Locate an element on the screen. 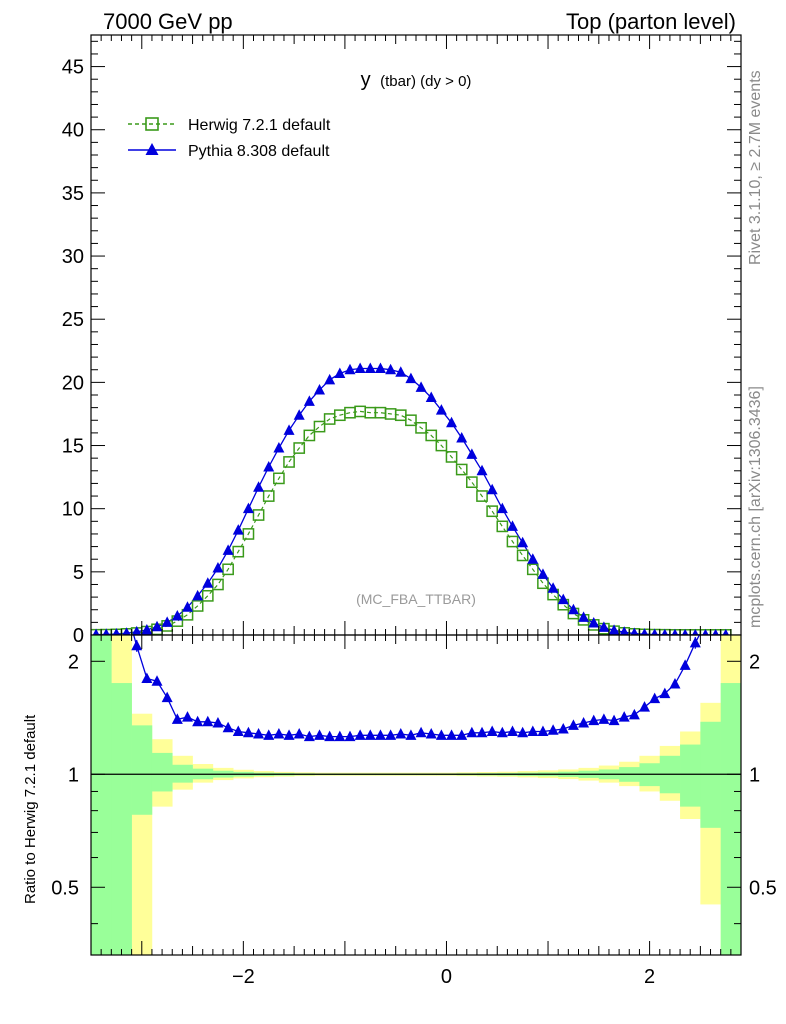  main-y-tick-label: 40 is located at coordinates (73, 131).